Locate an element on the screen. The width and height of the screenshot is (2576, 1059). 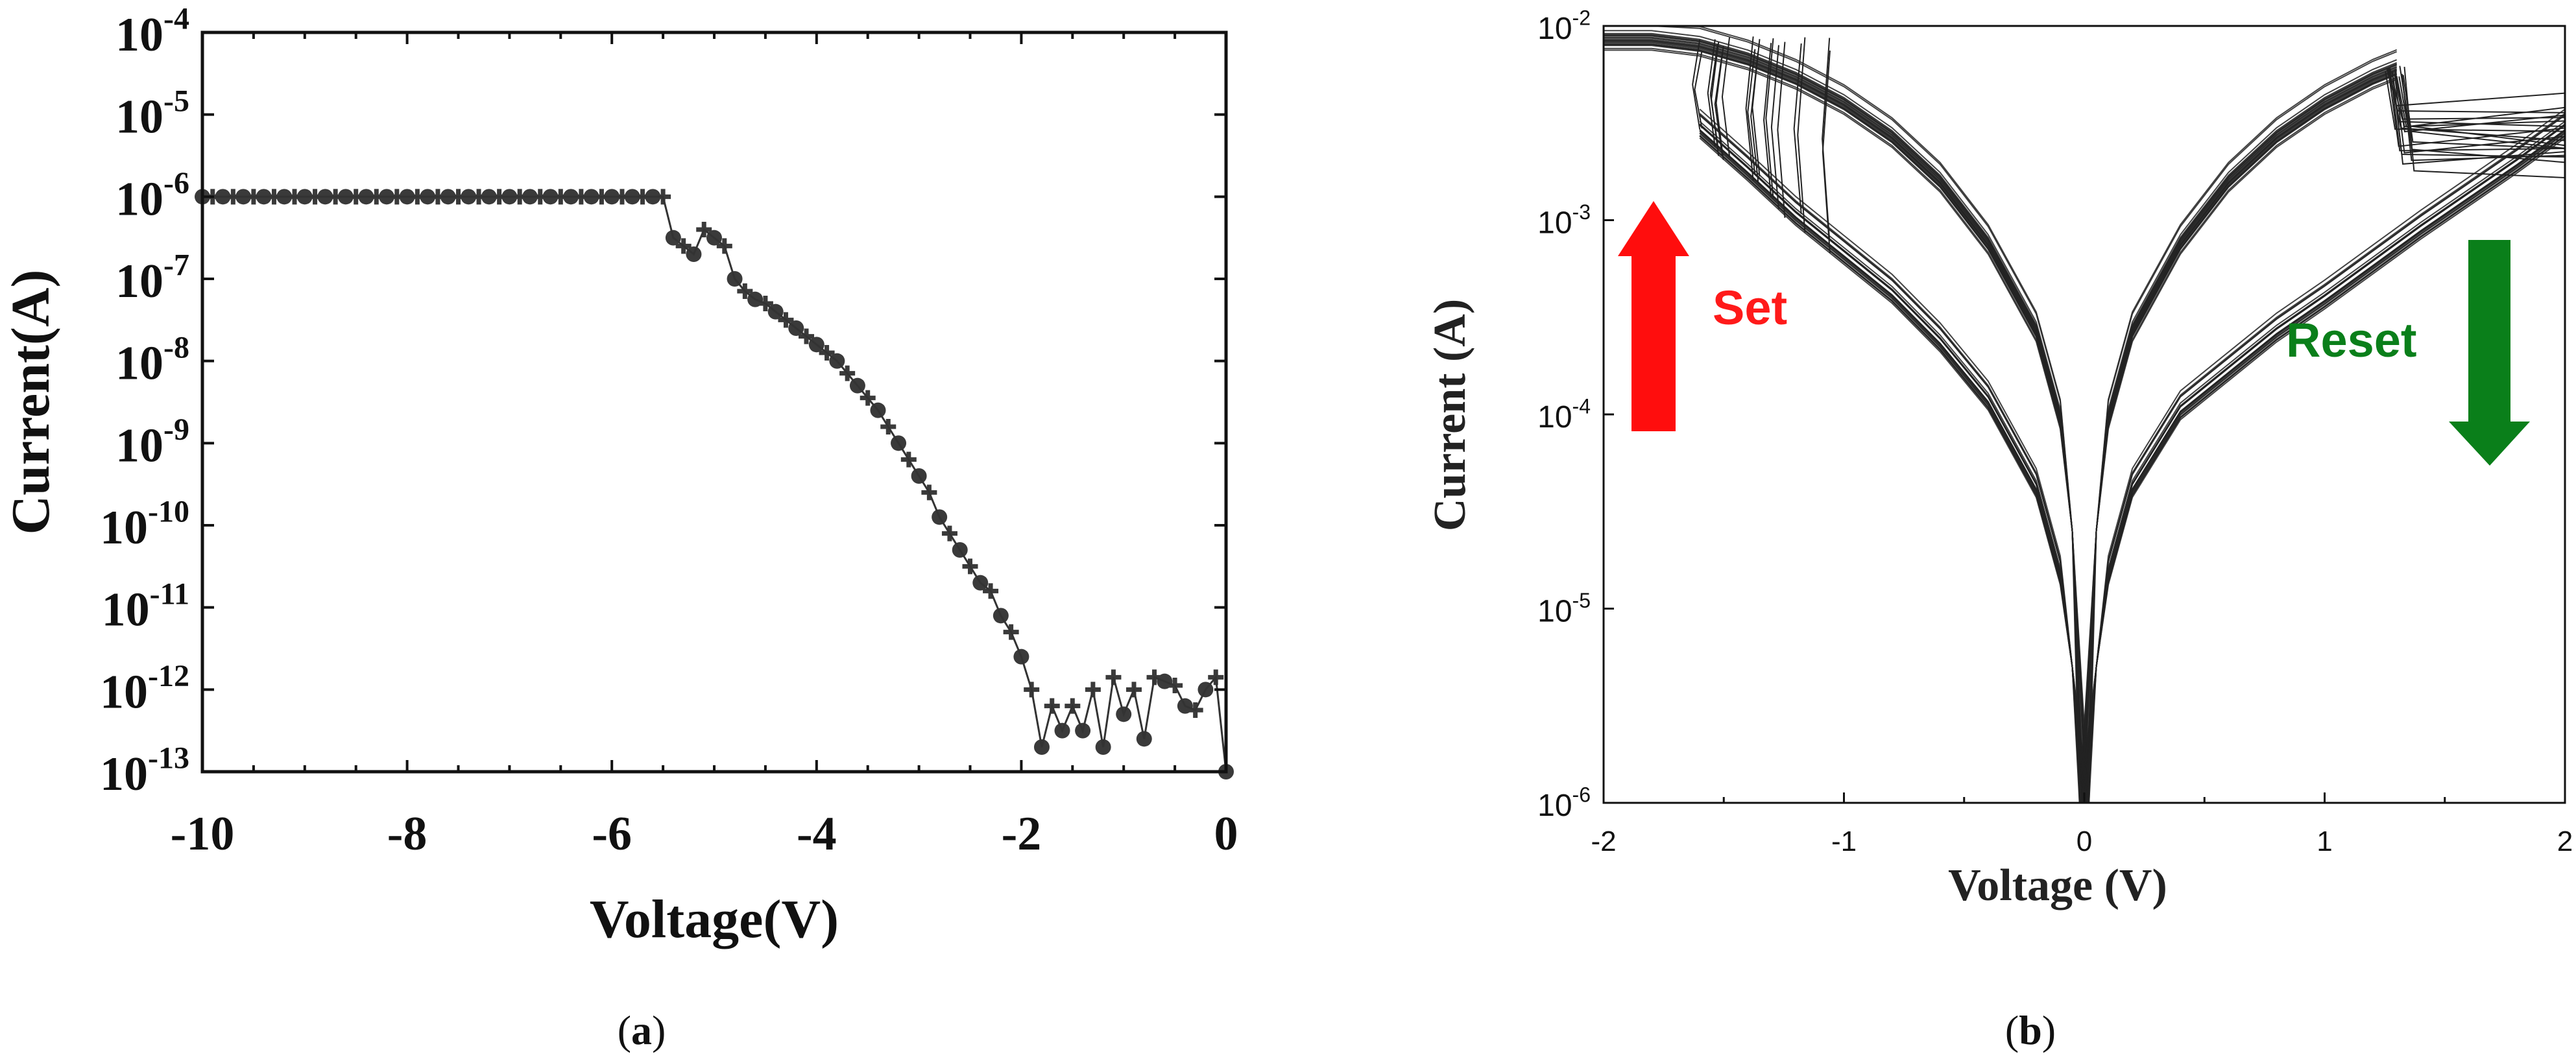
chart-b-ytick-label-exp: -2 is located at coordinates (1581, 18).